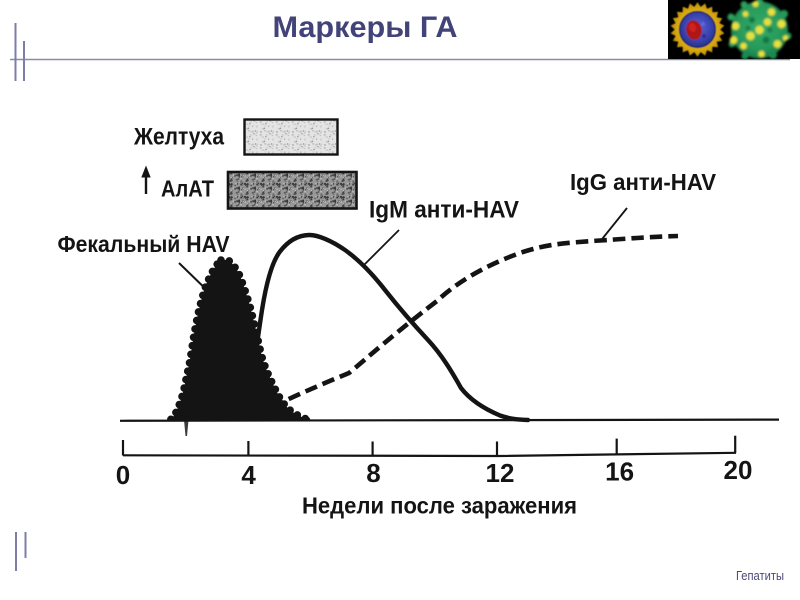 This screenshot has height=600, width=800. What do you see at coordinates (738, 470) in the screenshot?
I see `svg-text: 20` at bounding box center [738, 470].